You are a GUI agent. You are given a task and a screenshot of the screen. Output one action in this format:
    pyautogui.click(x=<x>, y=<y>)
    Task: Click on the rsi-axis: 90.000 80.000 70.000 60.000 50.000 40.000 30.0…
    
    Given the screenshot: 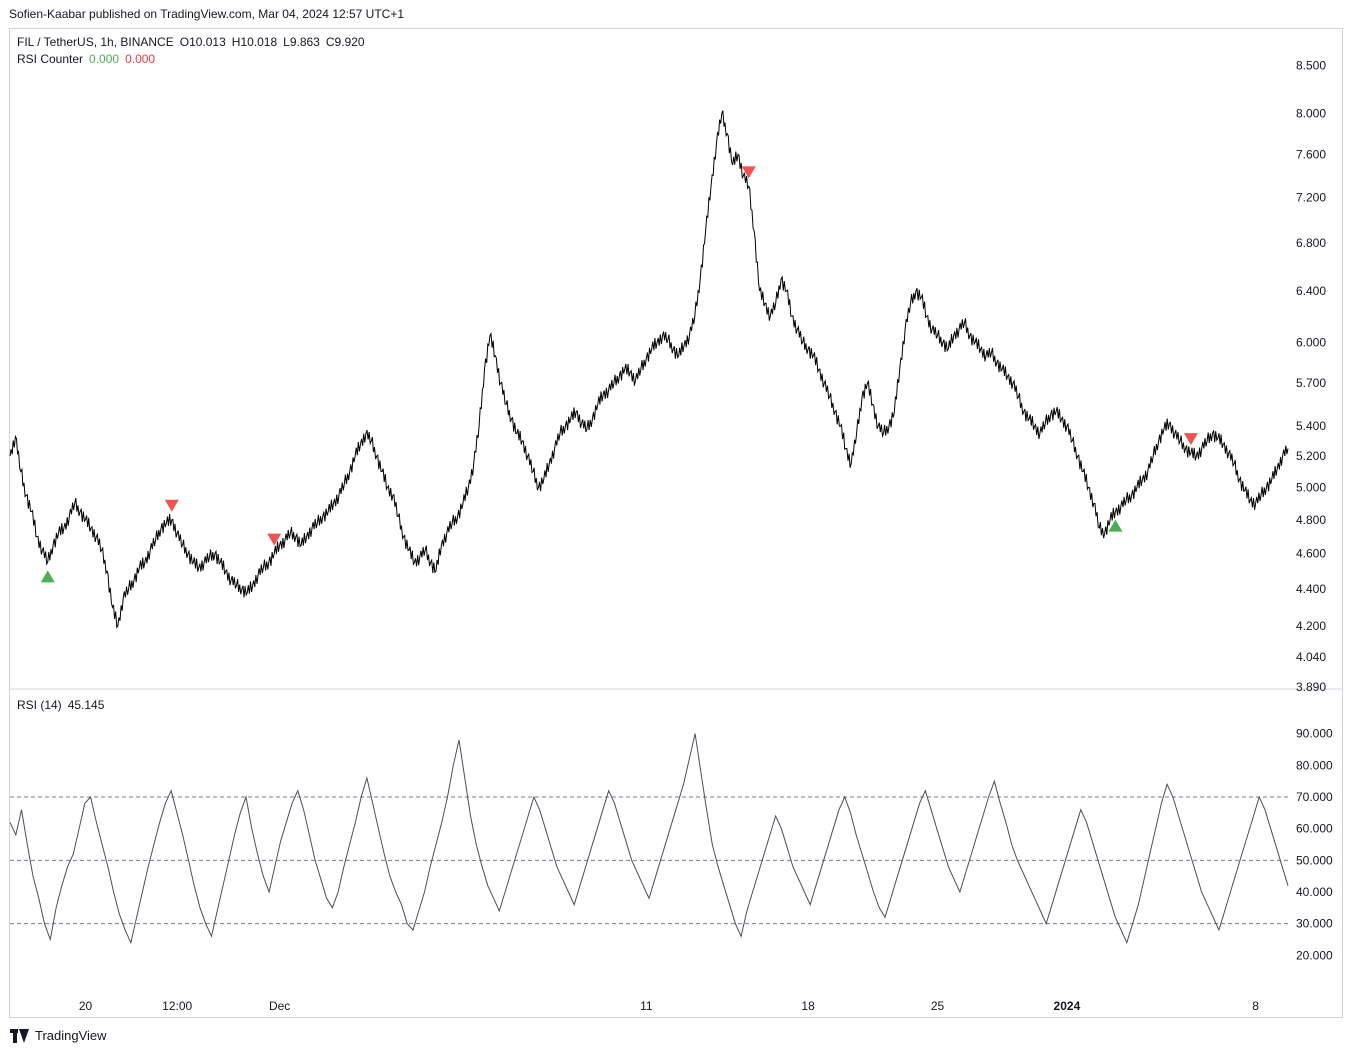 What is the action you would take?
    pyautogui.click(x=1314, y=845)
    